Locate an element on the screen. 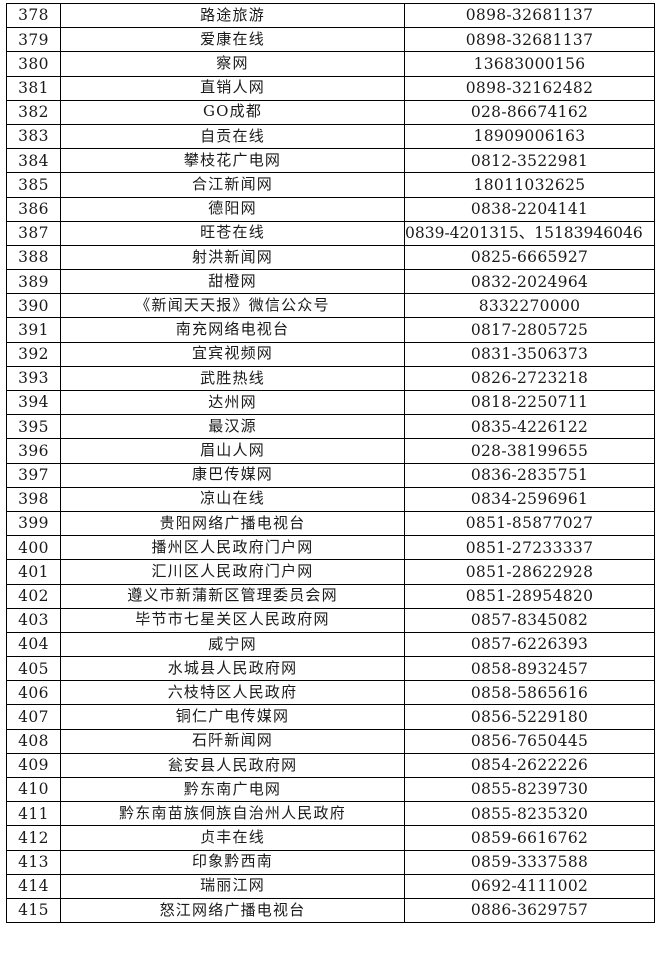 The image size is (660, 962). row-index-cell: 401 is located at coordinates (33, 572).